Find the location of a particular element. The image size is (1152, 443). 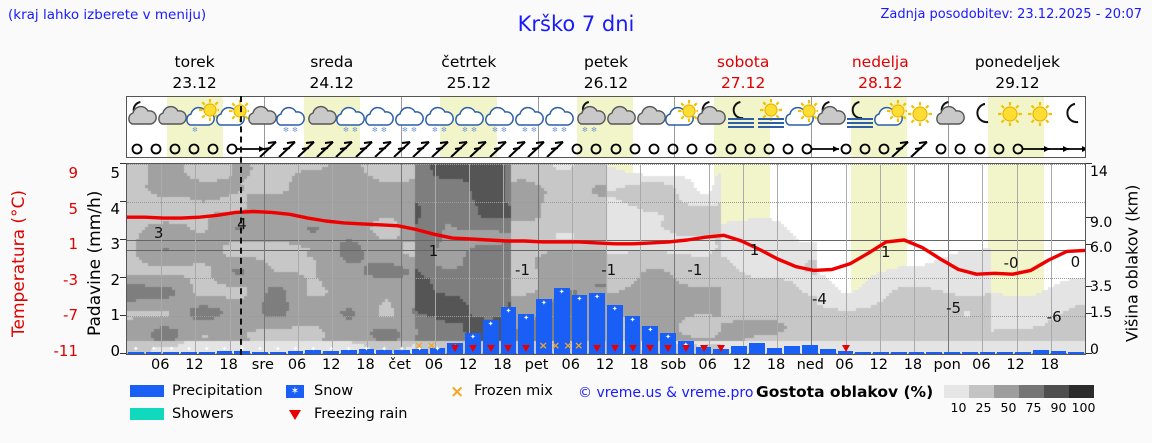

frozen-mix-marker: × is located at coordinates (431, 345).